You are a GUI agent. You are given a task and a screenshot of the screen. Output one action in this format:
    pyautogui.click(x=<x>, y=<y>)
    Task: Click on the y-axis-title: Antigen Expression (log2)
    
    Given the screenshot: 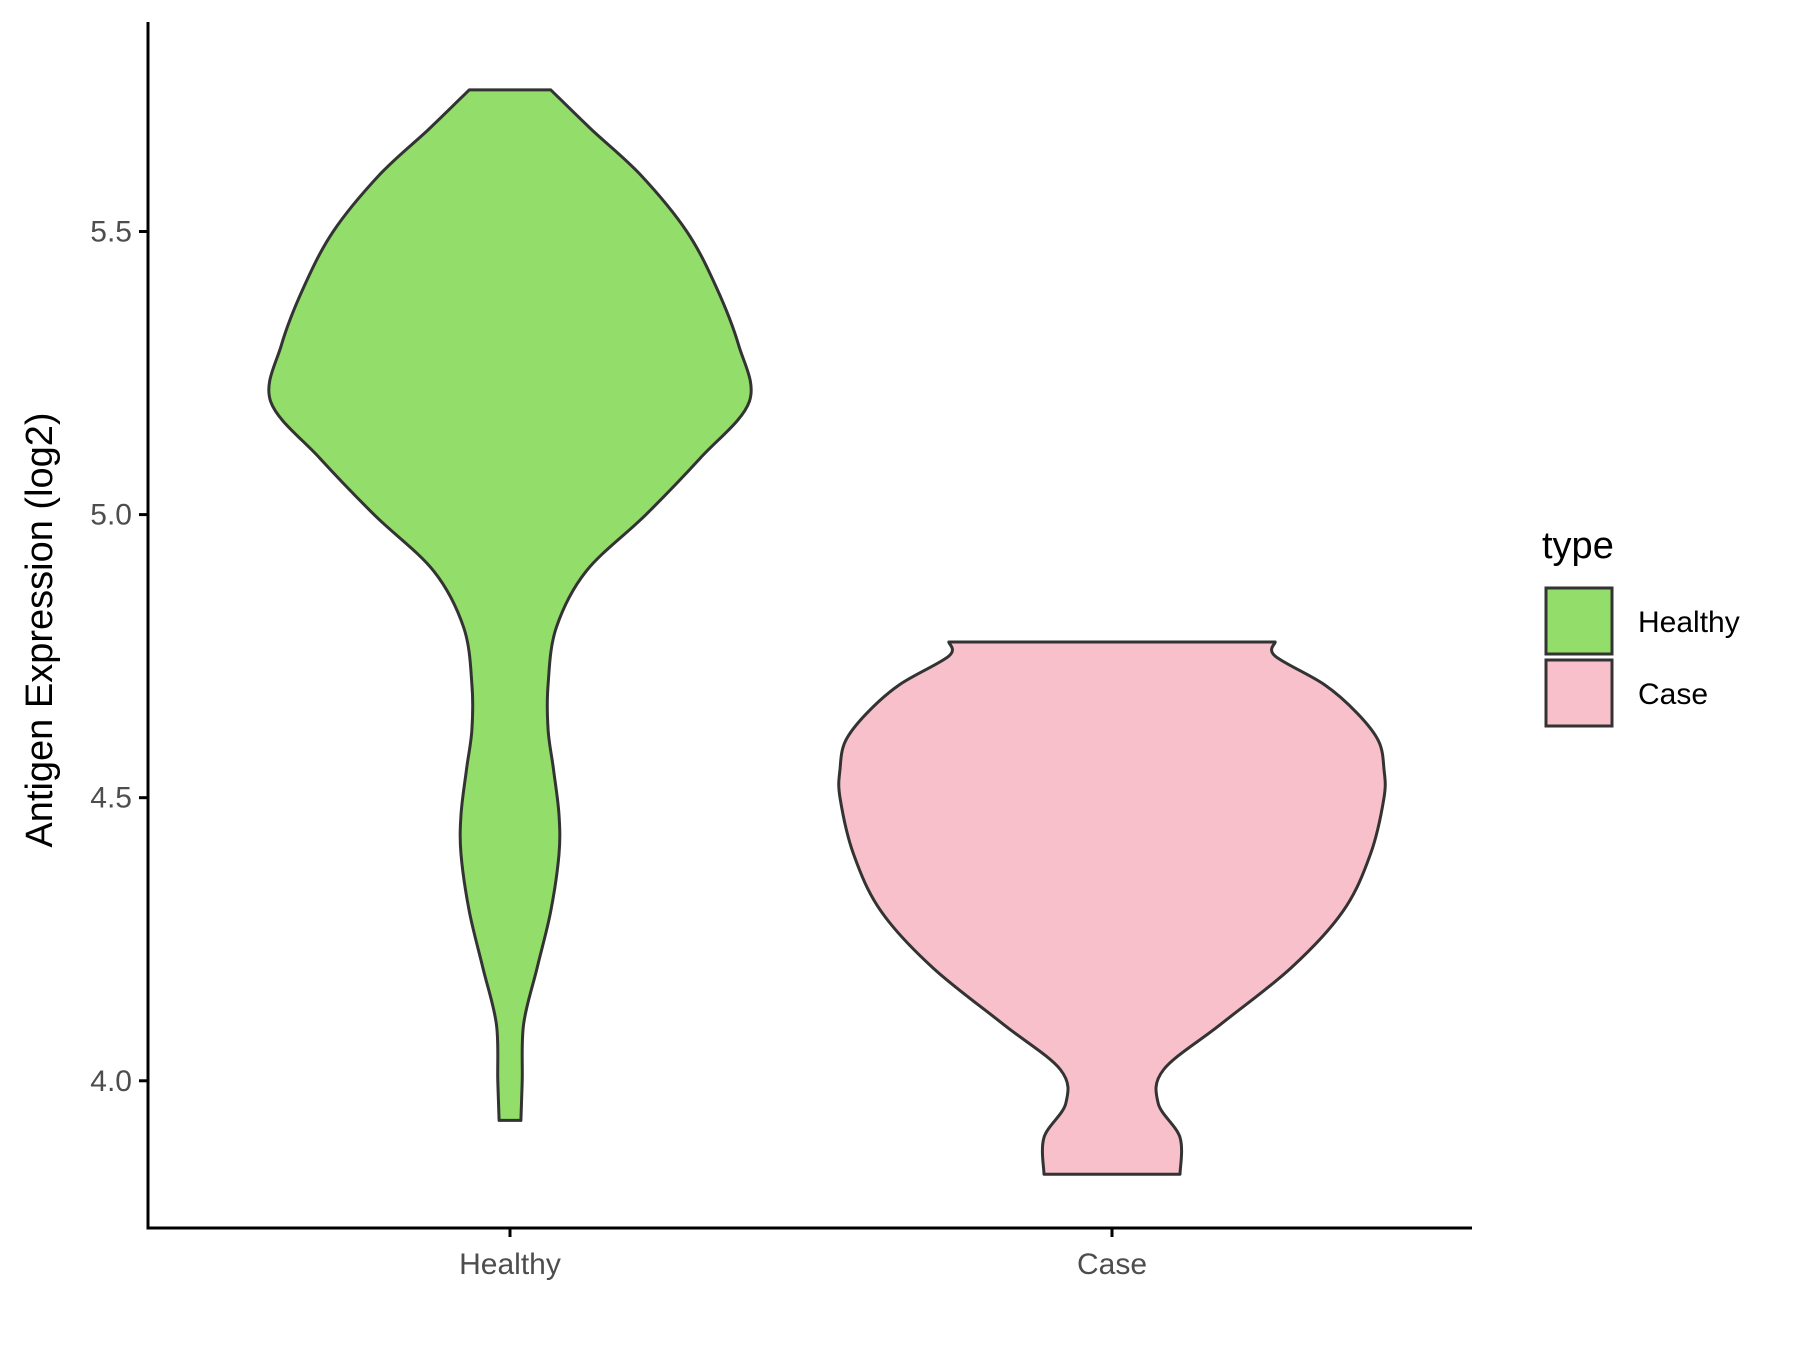 What is the action you would take?
    pyautogui.click(x=40, y=629)
    